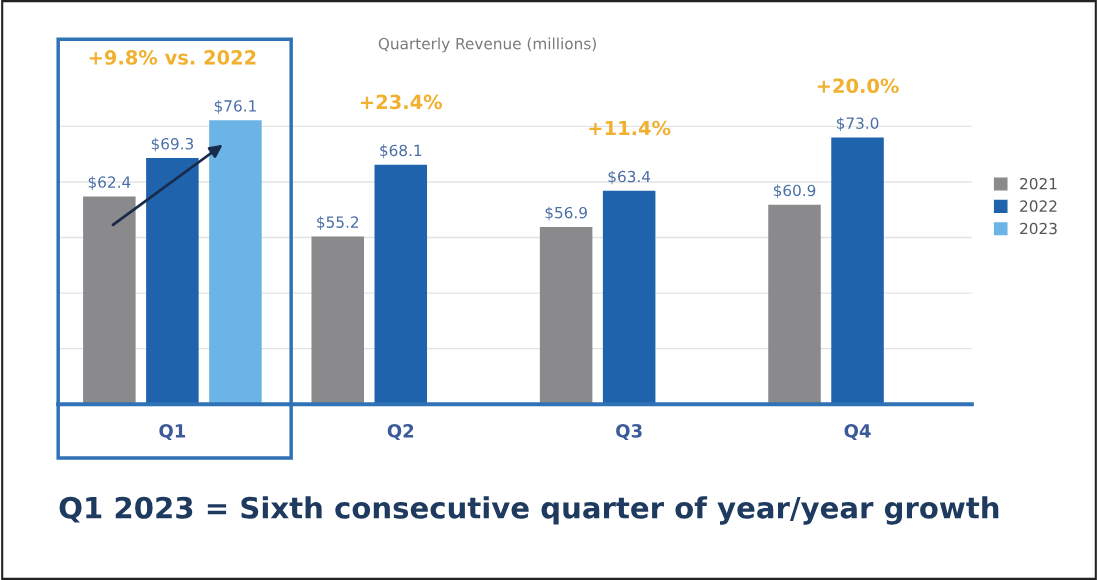  Describe the element at coordinates (401, 151) in the screenshot. I see `data-label: $68.1` at that location.